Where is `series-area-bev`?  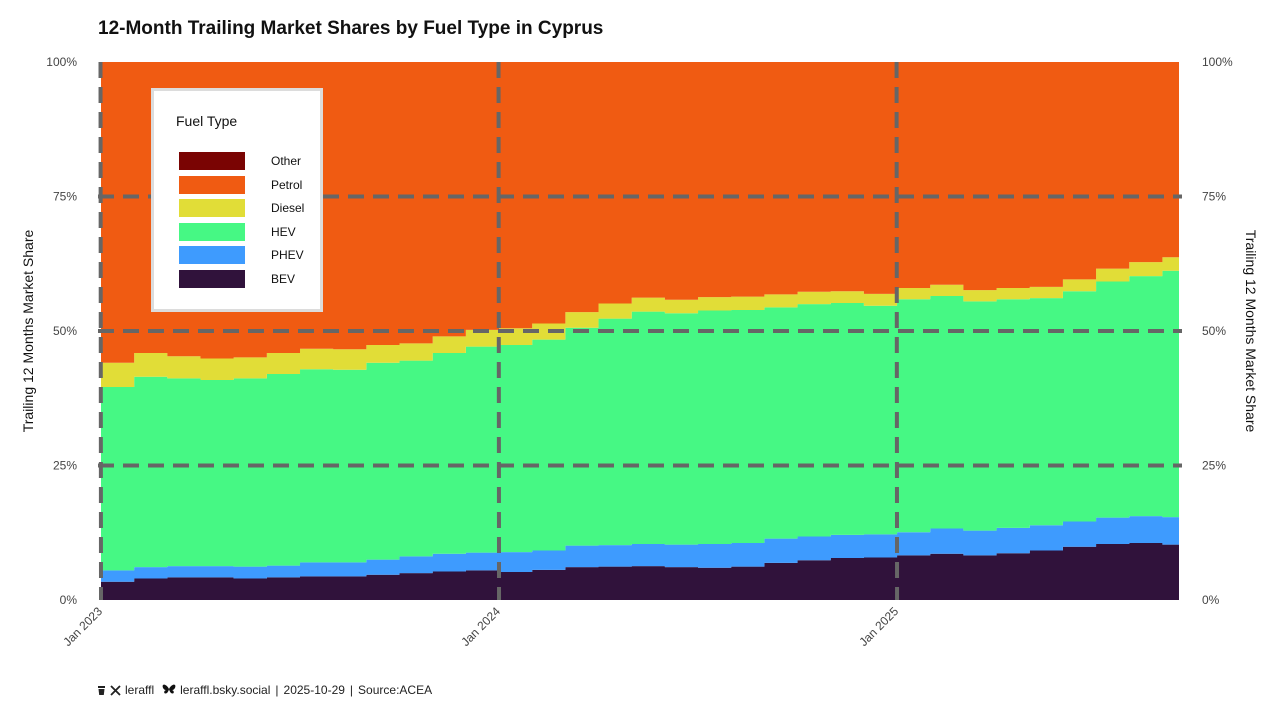
series-area-bev is located at coordinates (640, 571).